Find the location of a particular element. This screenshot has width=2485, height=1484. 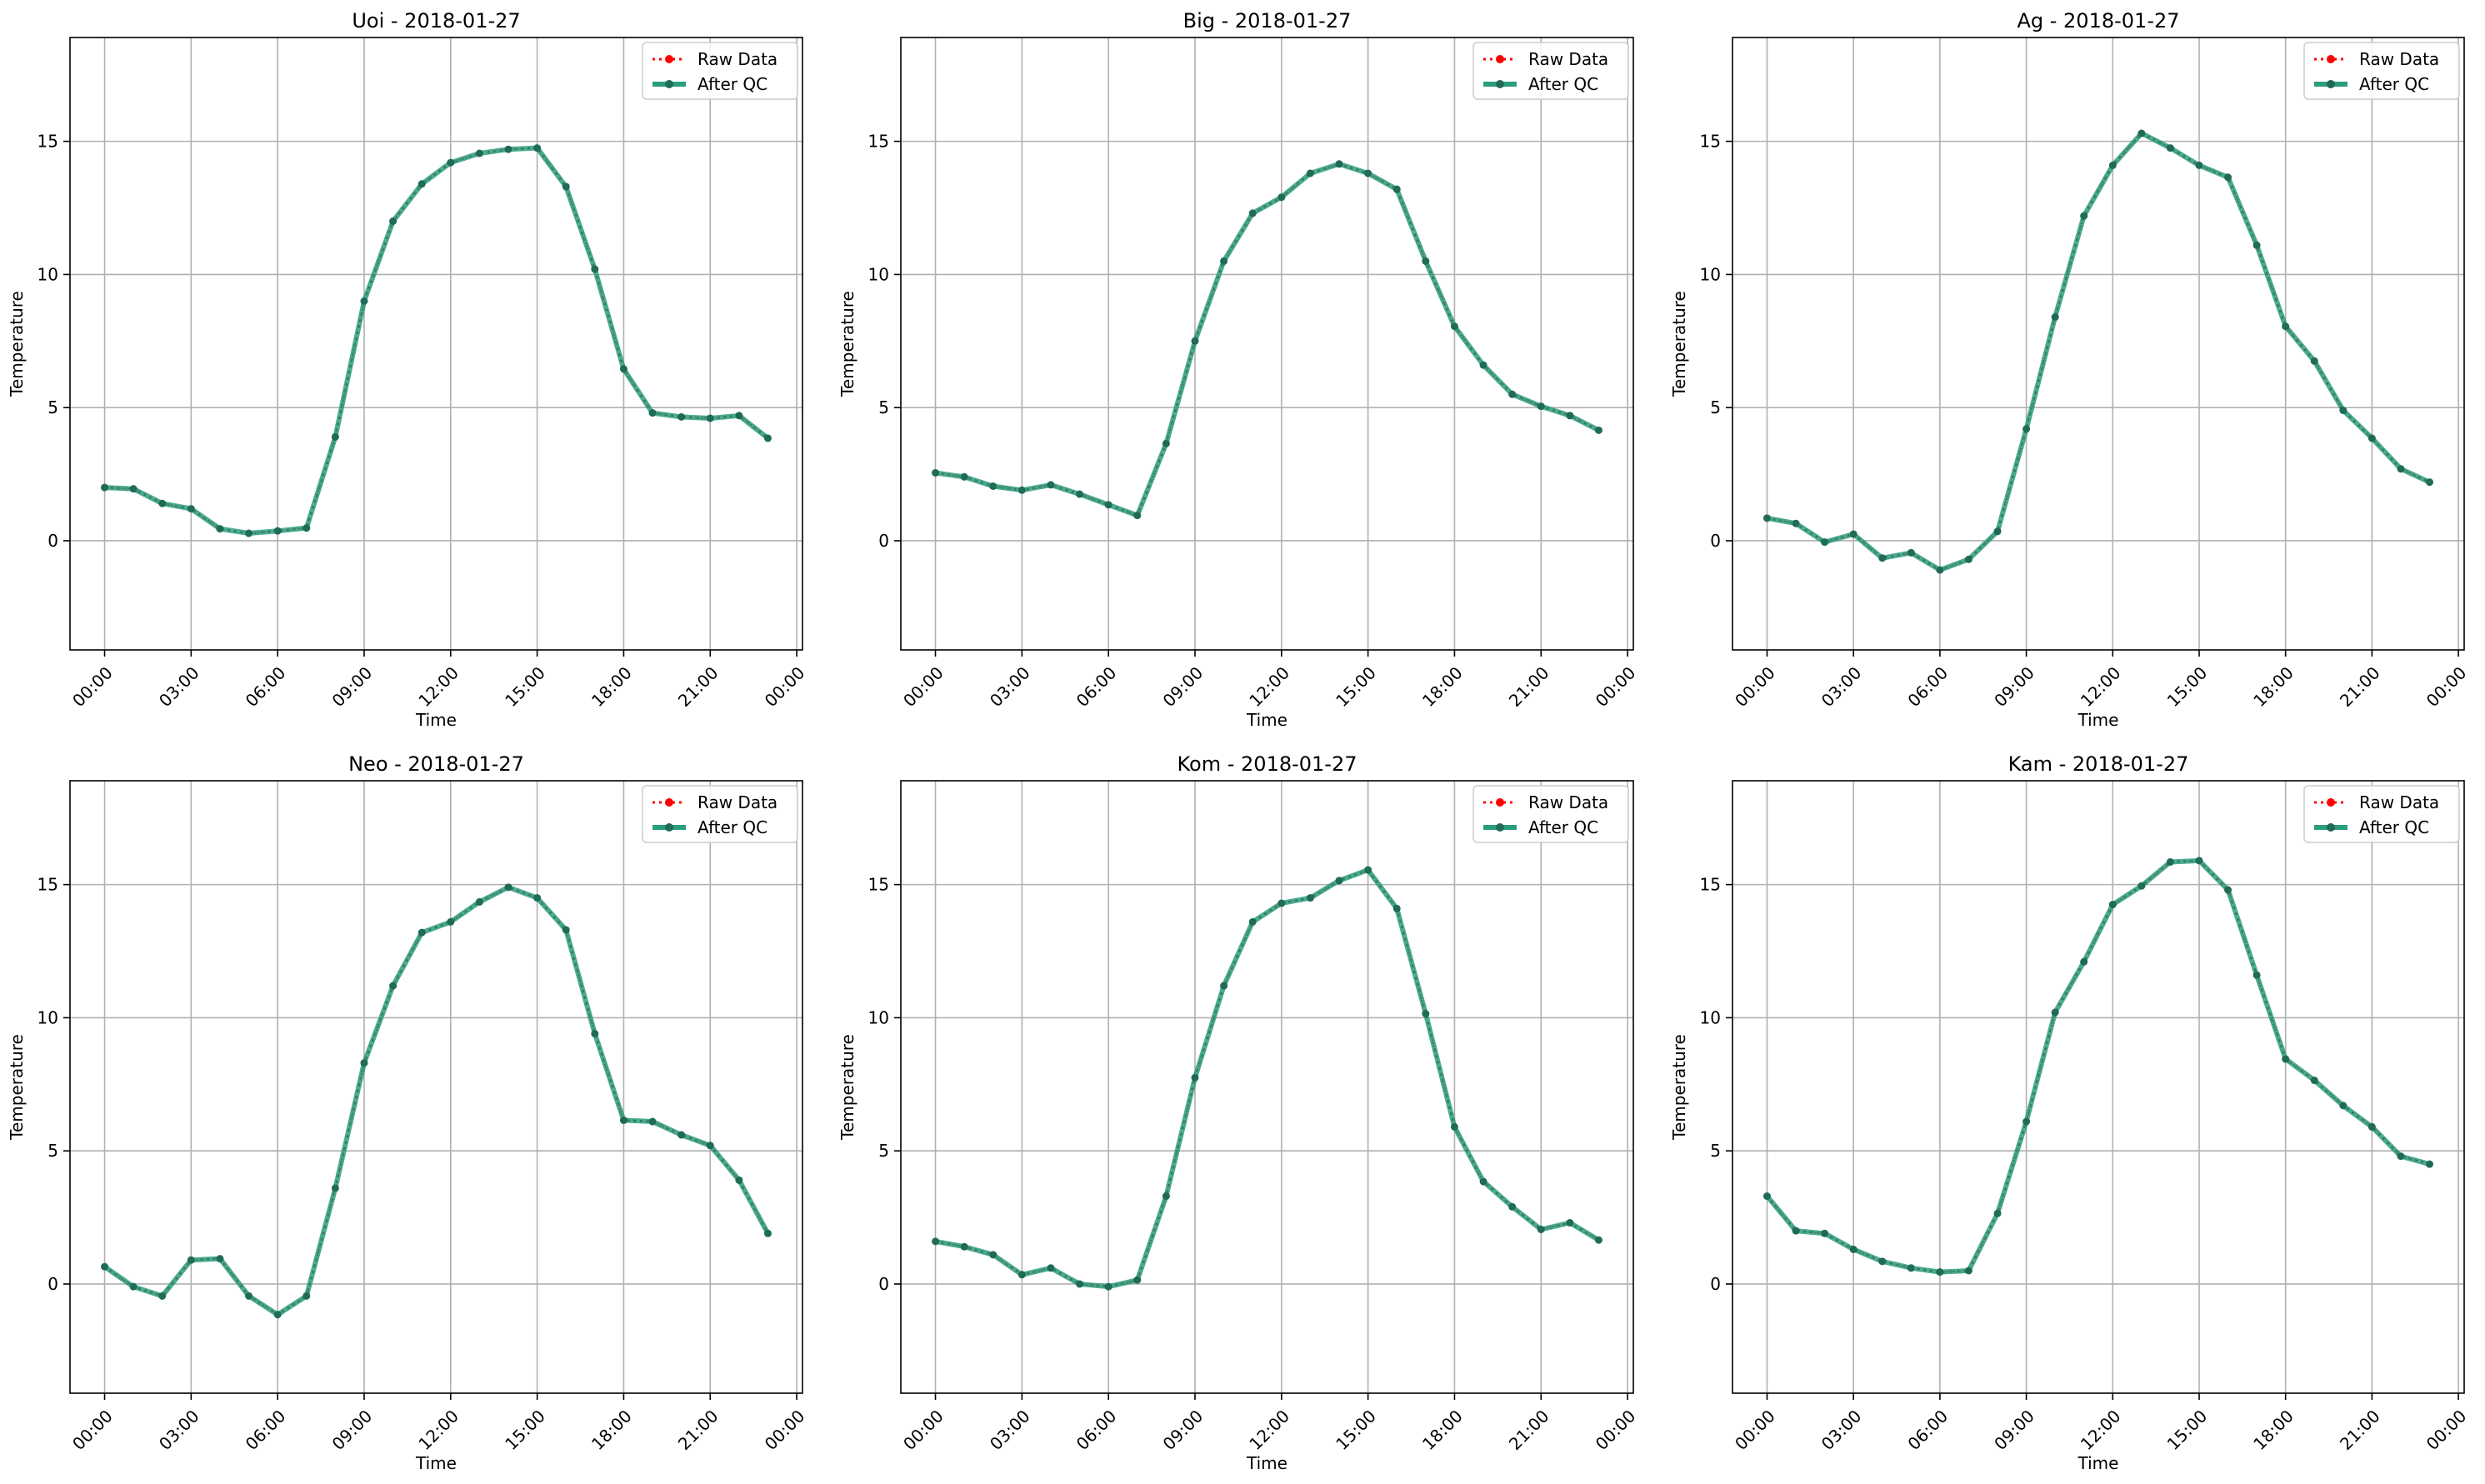

legend-label-qc: After QC is located at coordinates (1563, 84).